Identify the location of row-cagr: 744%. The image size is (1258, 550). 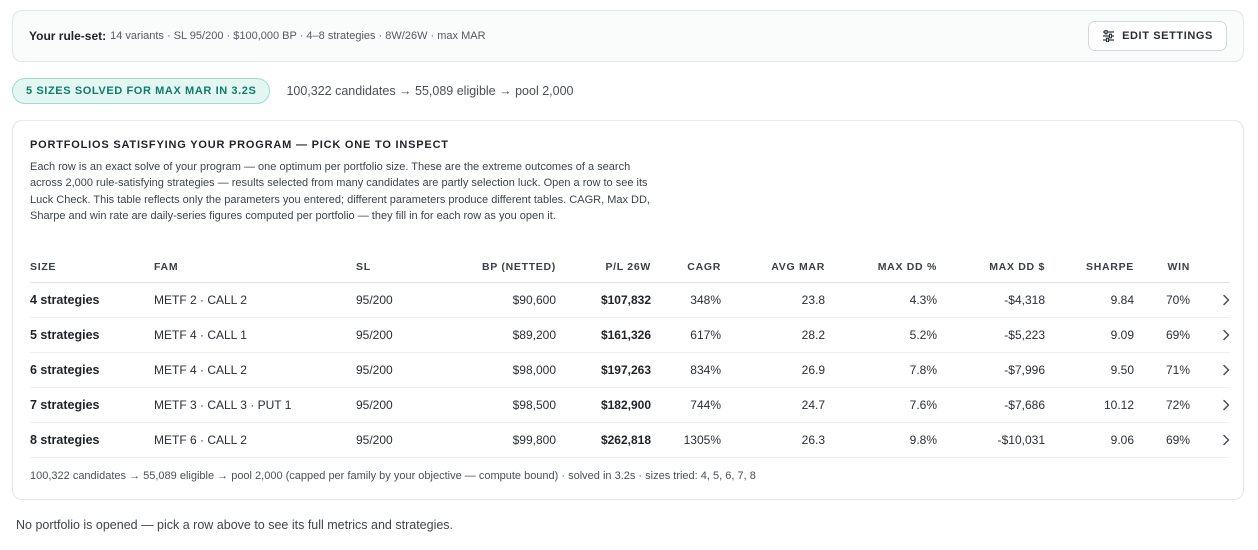
(686, 405).